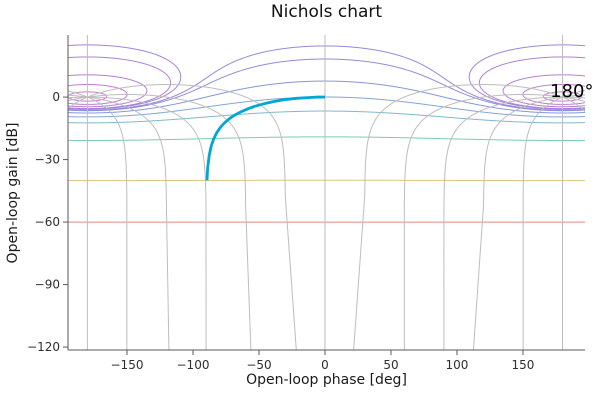 This screenshot has width=600, height=400. I want to click on y-tick-label: 0, so click(56, 97).